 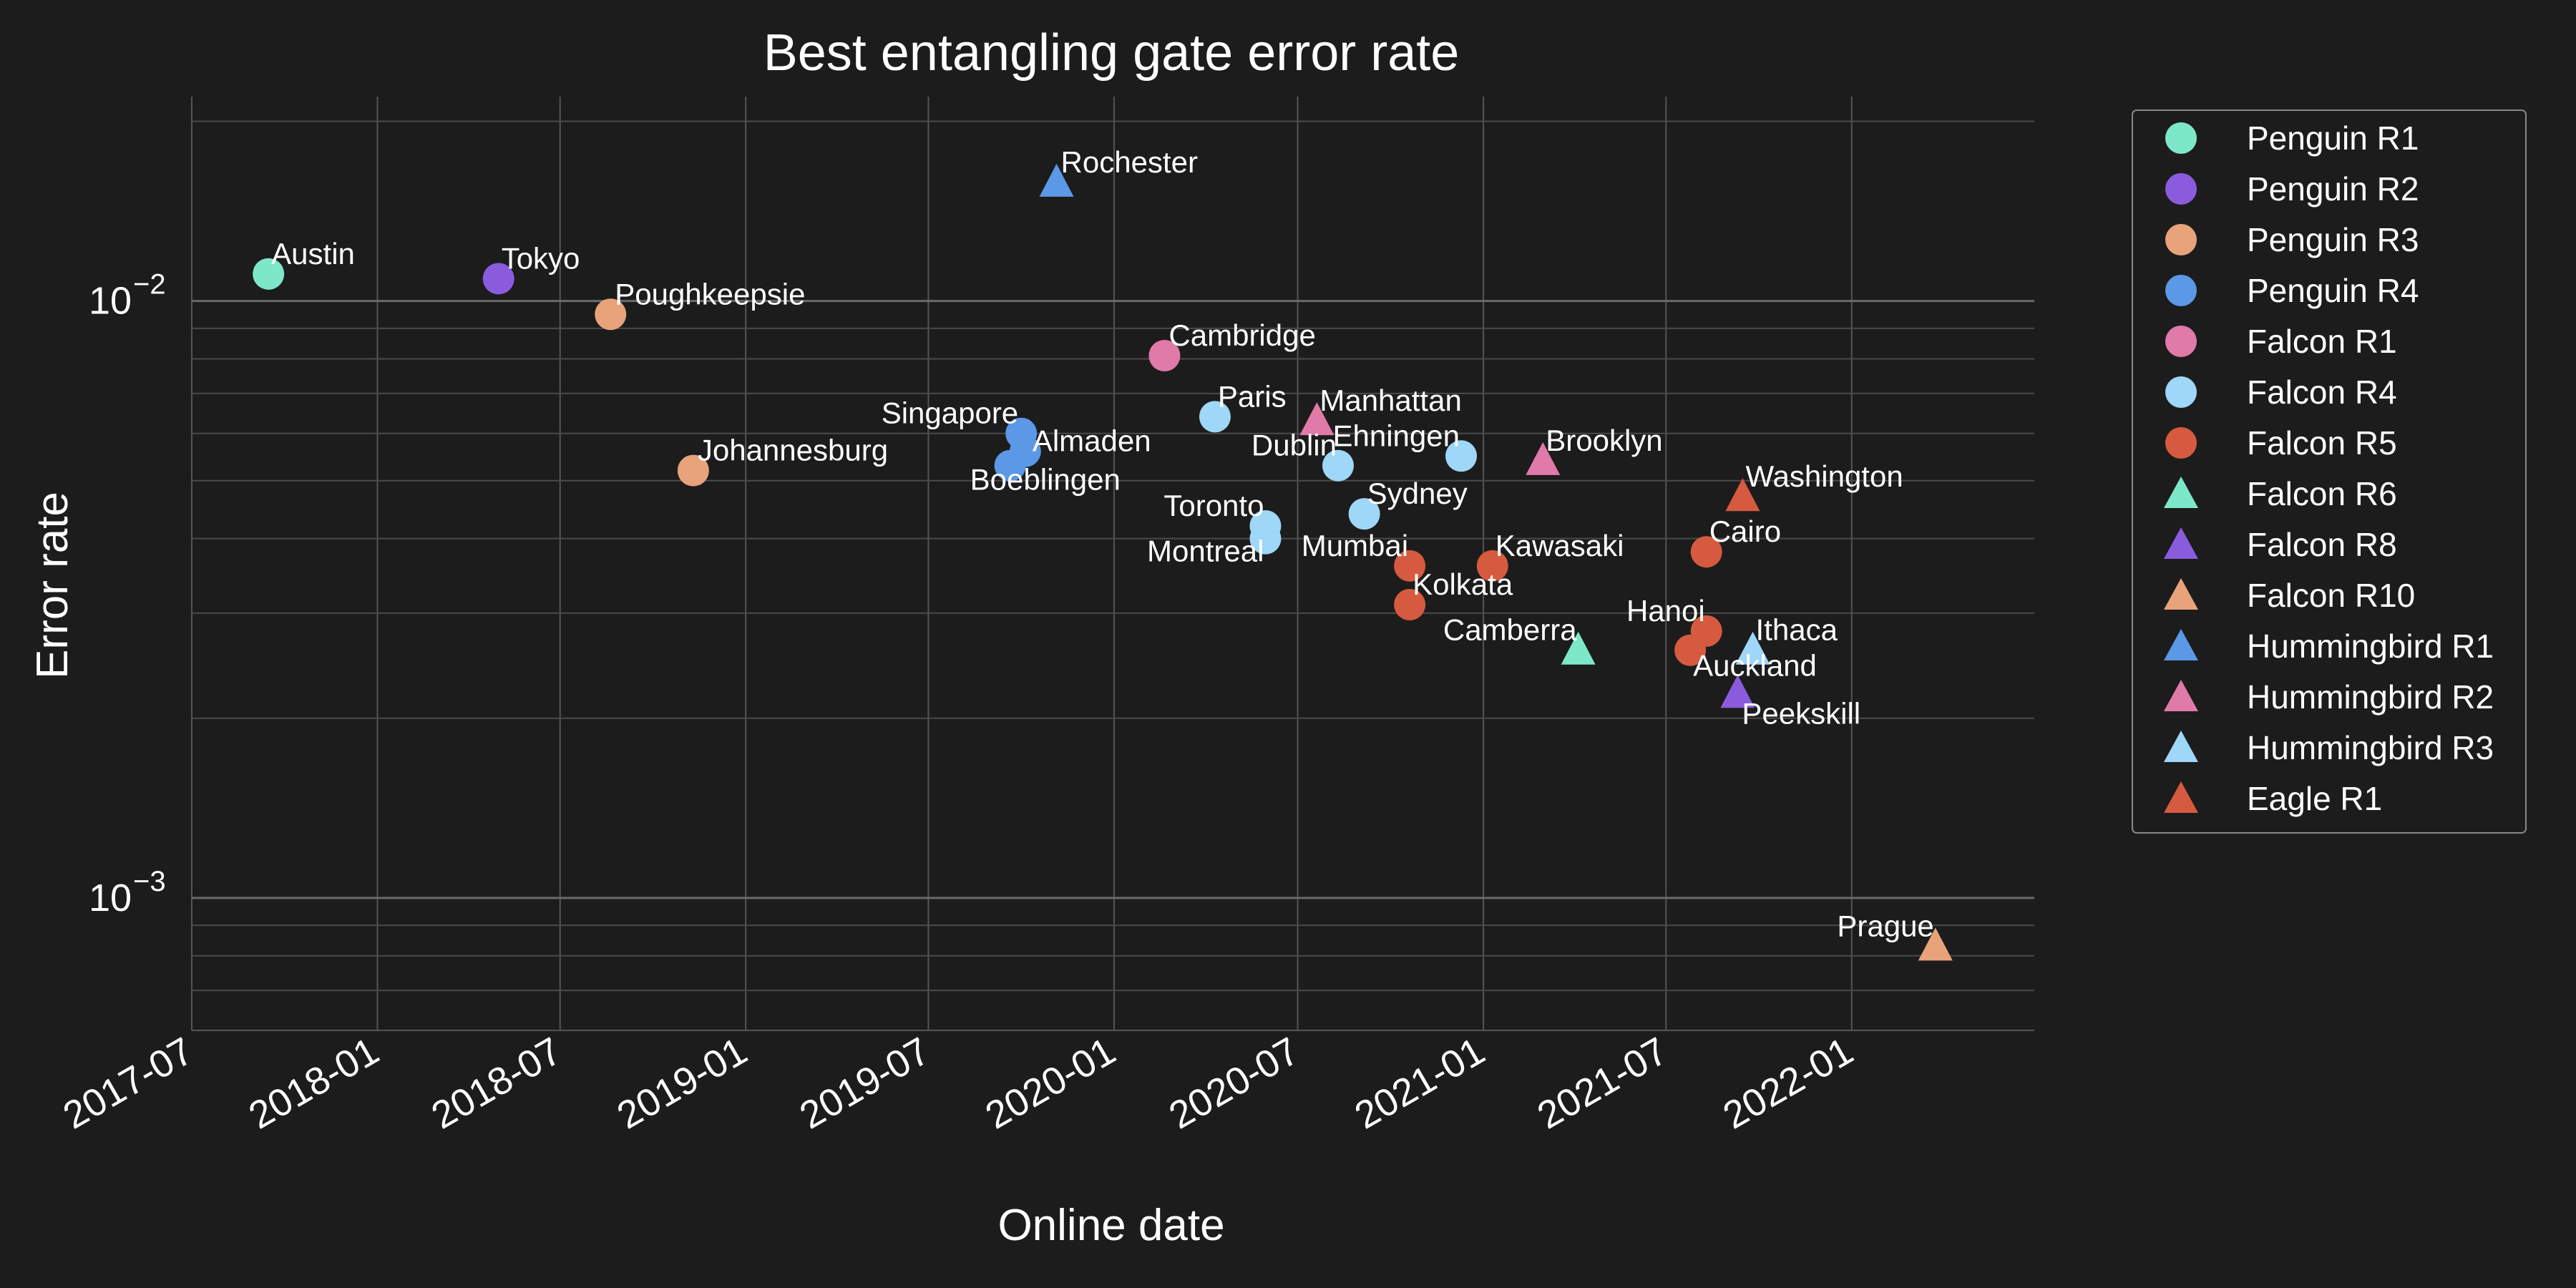 What do you see at coordinates (1801, 713) in the screenshot?
I see `label-peekskill: Peekskill` at bounding box center [1801, 713].